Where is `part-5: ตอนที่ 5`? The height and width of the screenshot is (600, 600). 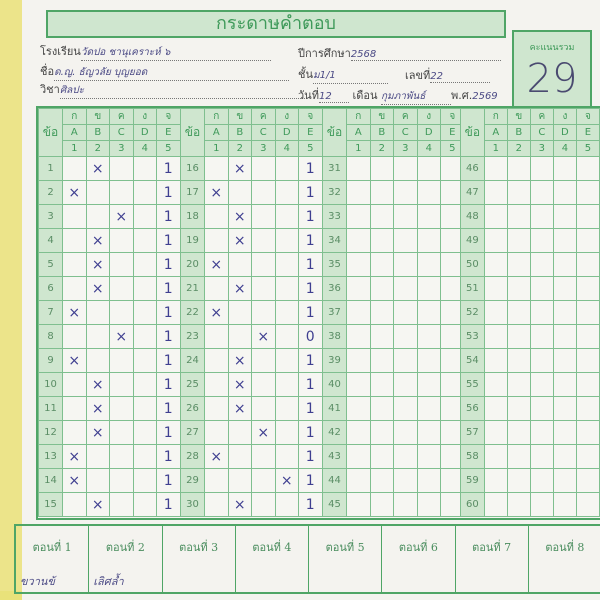
part-5: ตอนที่ 5 is located at coordinates (346, 559).